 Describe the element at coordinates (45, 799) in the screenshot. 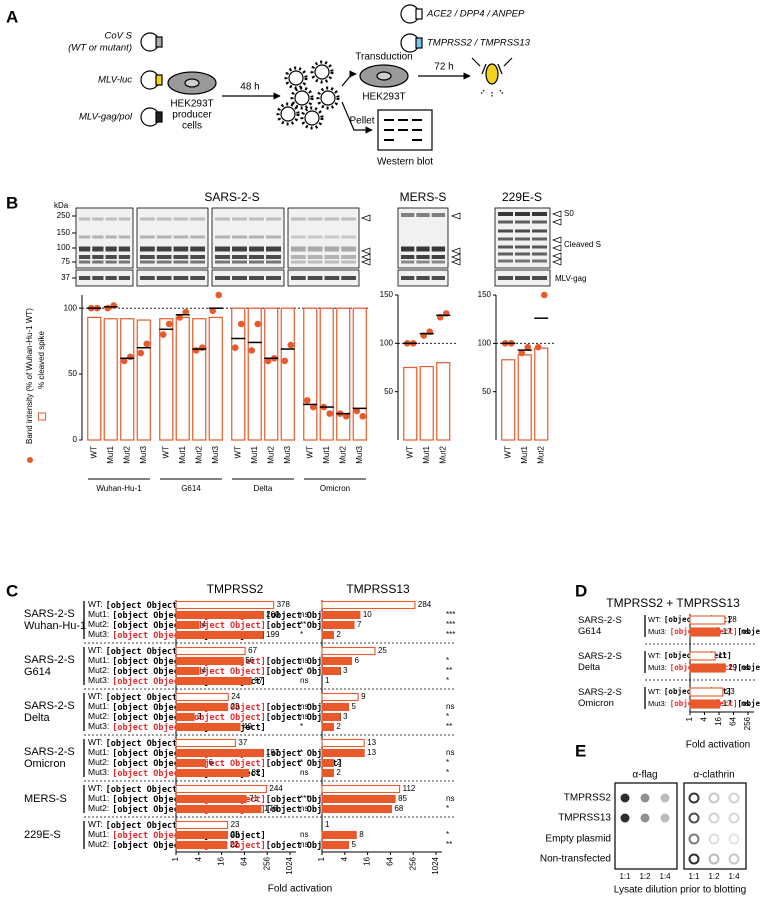

I see `group-label: MERS-S` at that location.